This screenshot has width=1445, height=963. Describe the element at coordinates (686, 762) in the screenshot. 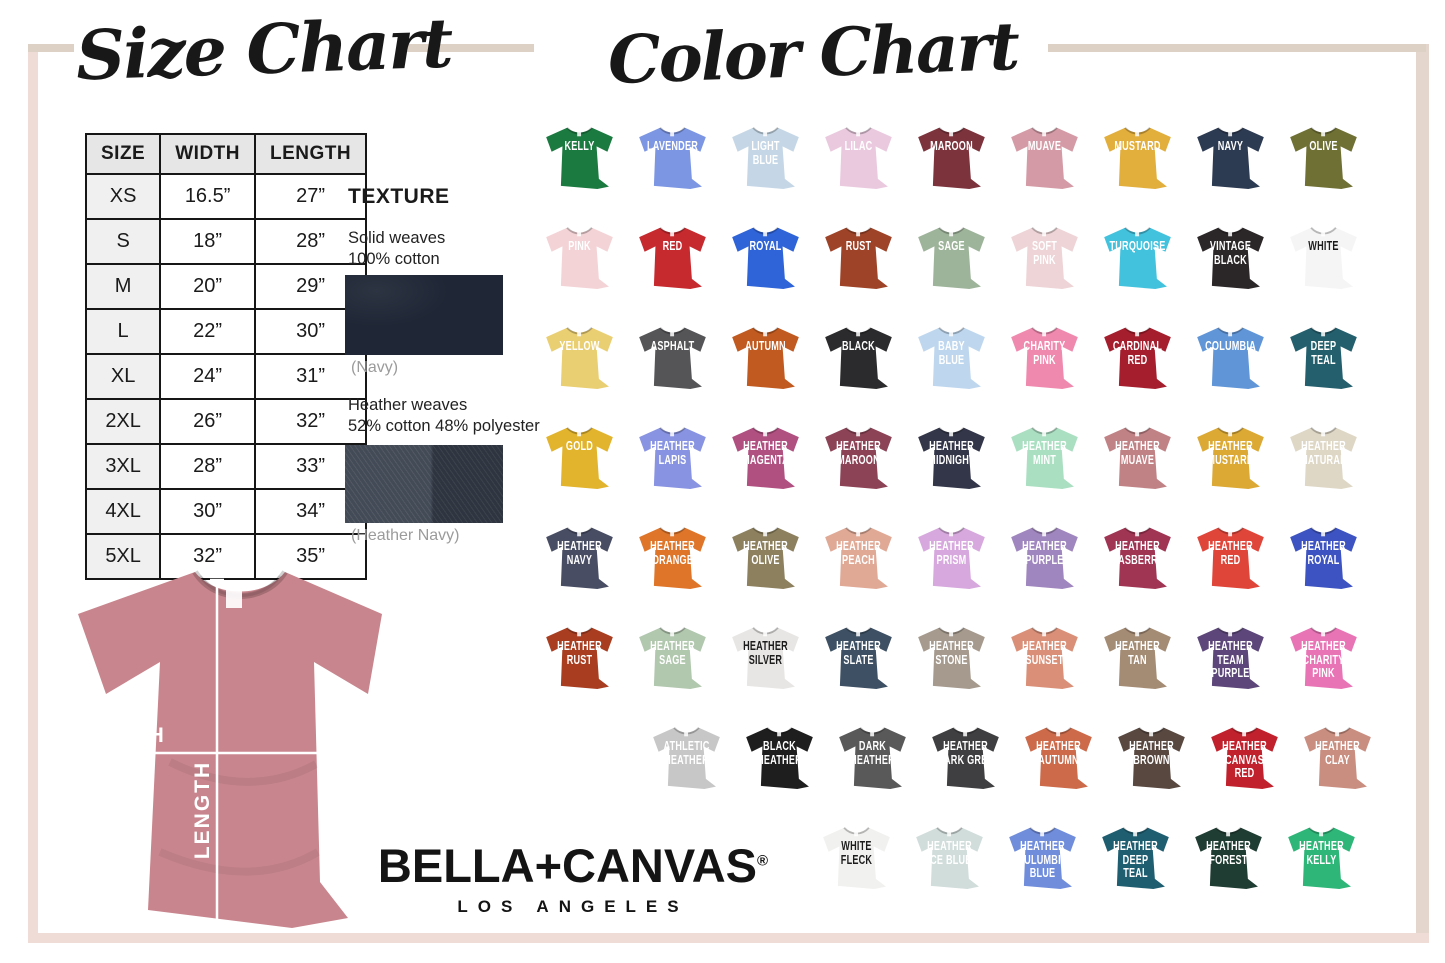

I see `color-shirt: ATHLETIC HEATHER` at that location.